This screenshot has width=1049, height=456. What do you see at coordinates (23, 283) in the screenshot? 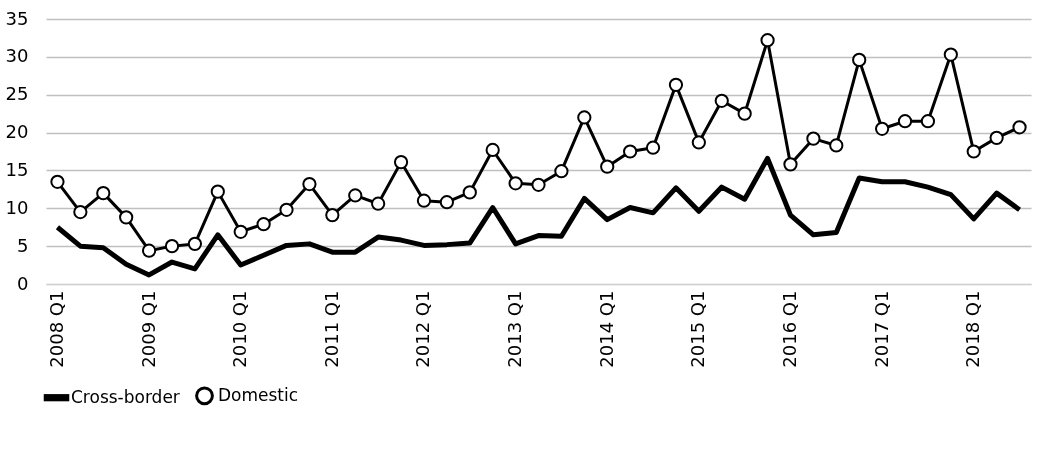
I see `y-tick-label: 0` at bounding box center [23, 283].